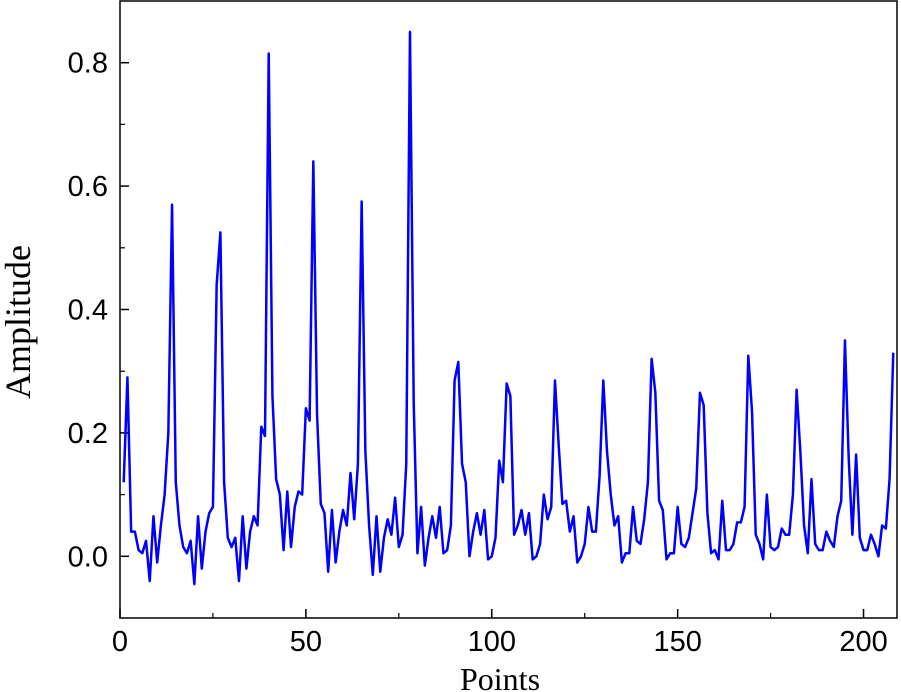 This screenshot has height=692, width=901. What do you see at coordinates (88, 187) in the screenshot?
I see `y-tick-label: 0.6` at bounding box center [88, 187].